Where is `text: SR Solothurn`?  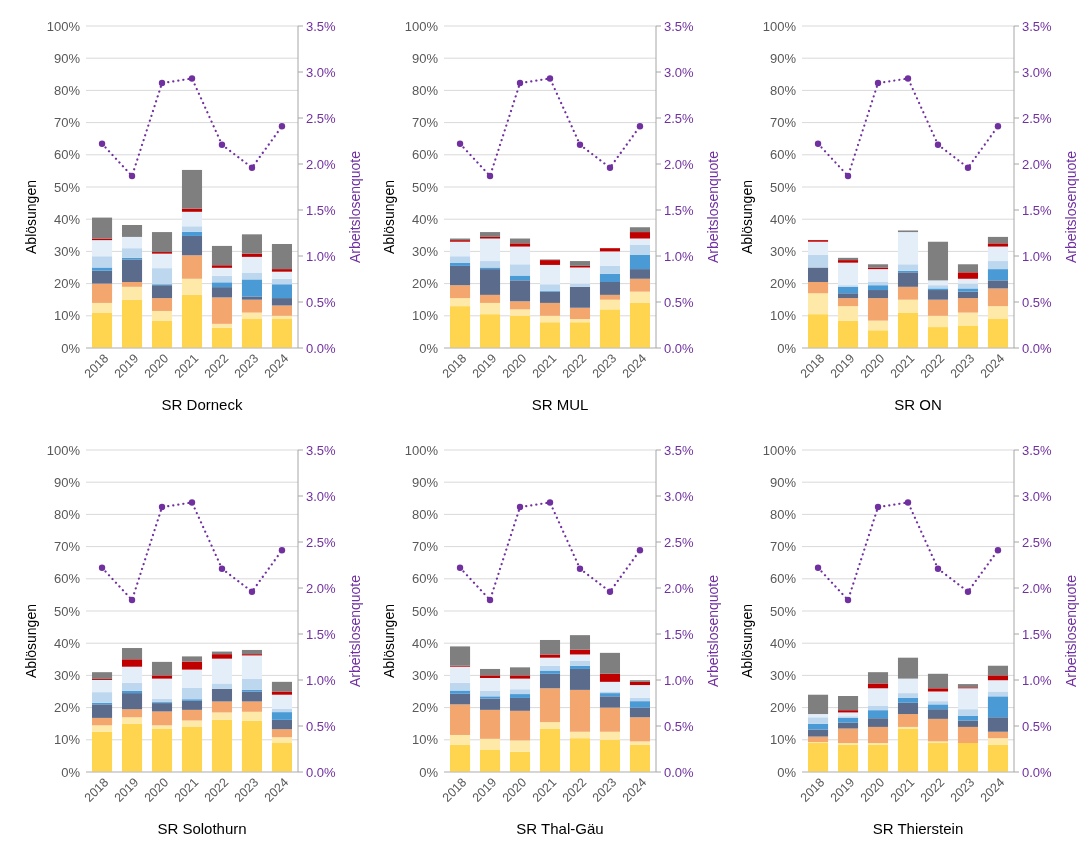 text: SR Solothurn is located at coordinates (202, 828).